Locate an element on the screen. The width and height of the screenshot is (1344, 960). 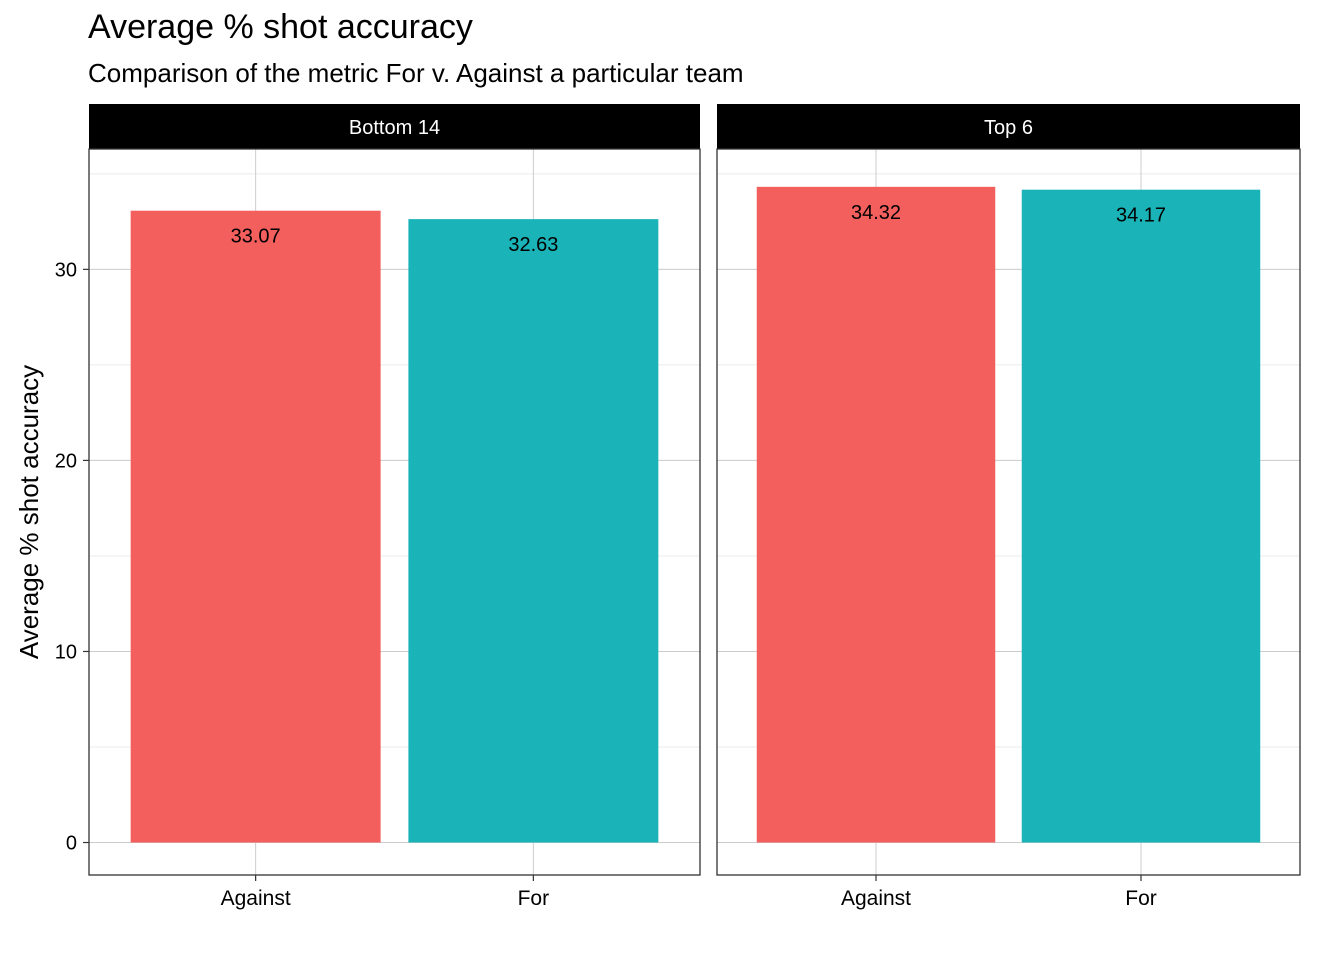
data-label: 33.07 is located at coordinates (256, 237).